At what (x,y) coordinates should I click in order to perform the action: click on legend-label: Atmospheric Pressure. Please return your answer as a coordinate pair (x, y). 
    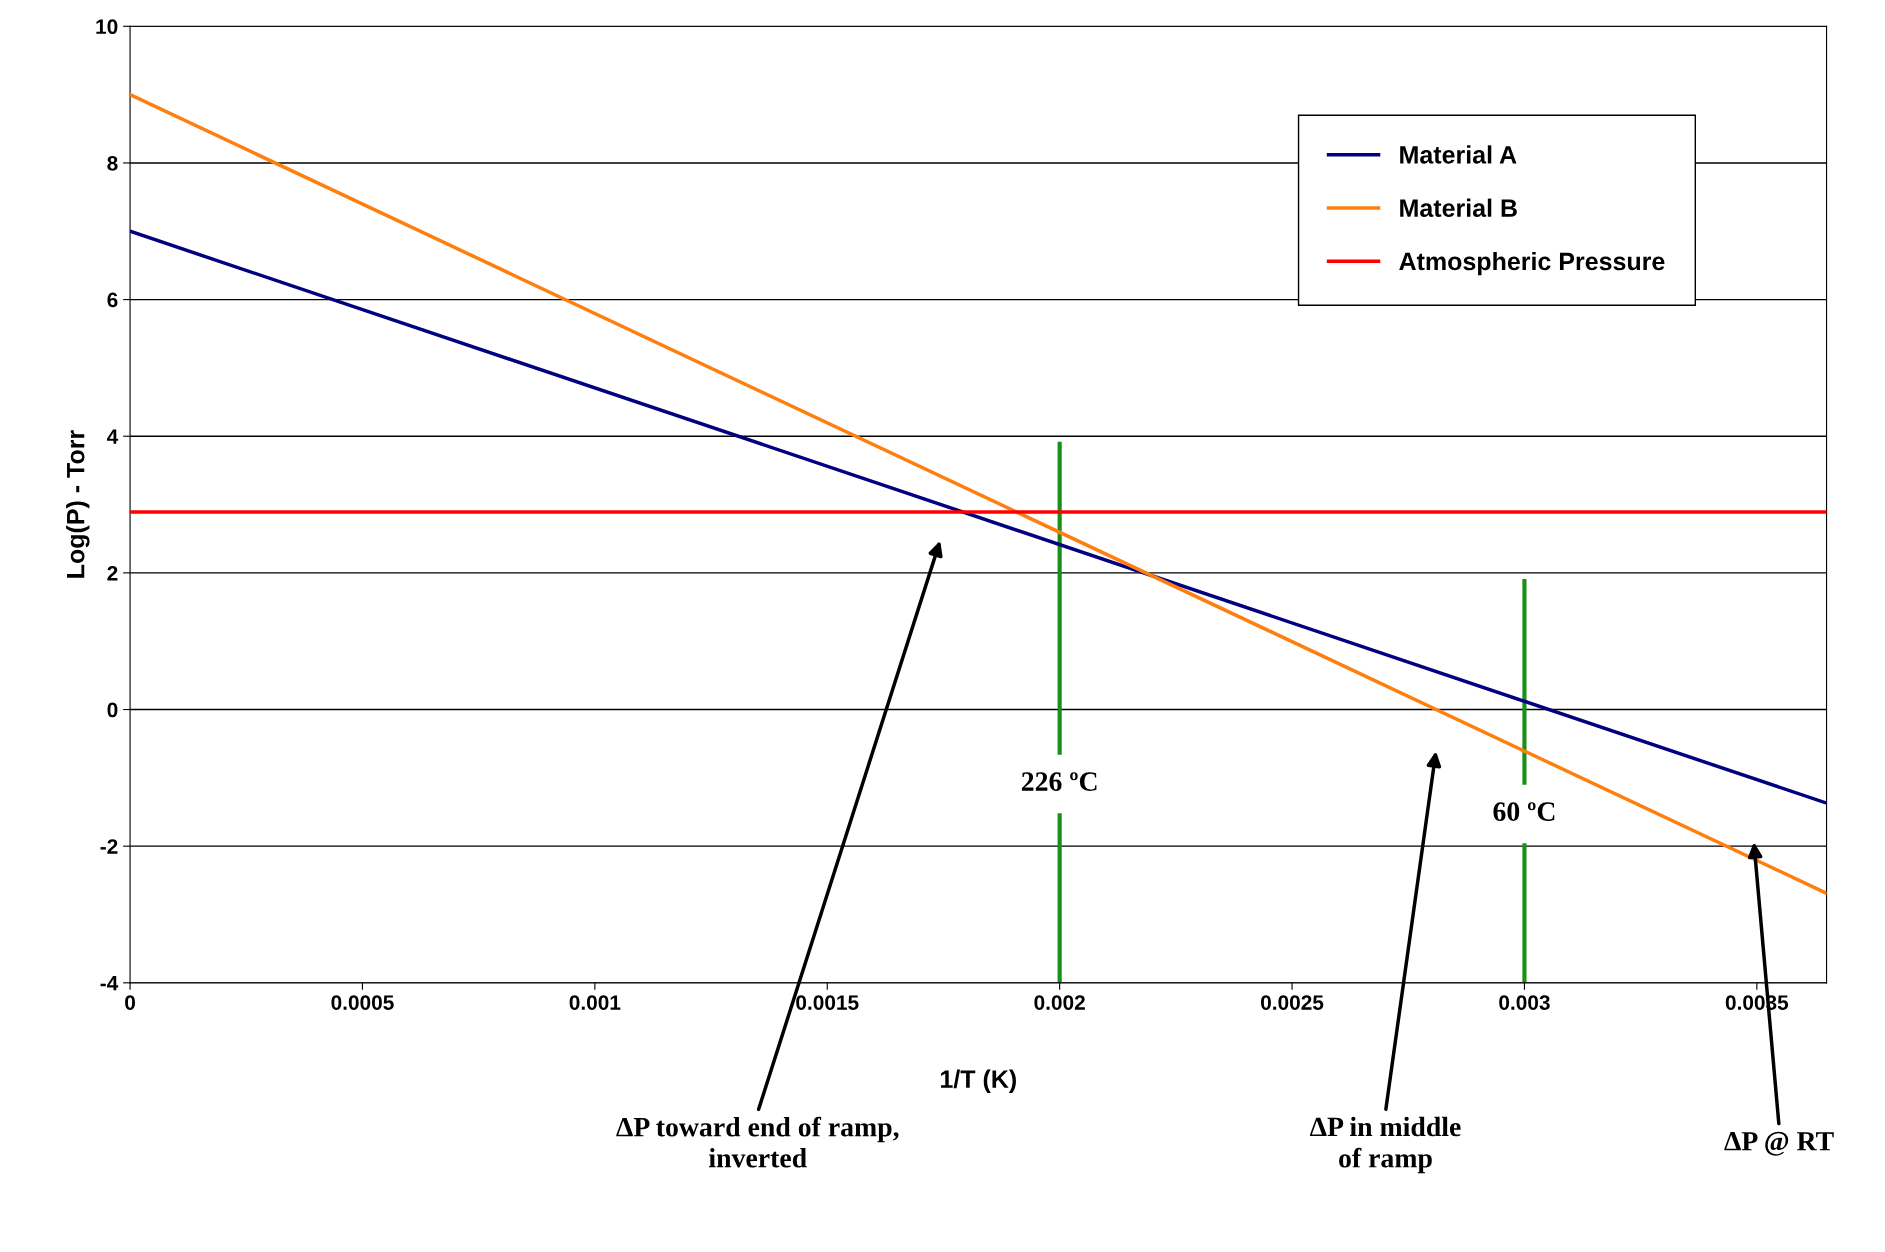
    Looking at the image, I should click on (1532, 263).